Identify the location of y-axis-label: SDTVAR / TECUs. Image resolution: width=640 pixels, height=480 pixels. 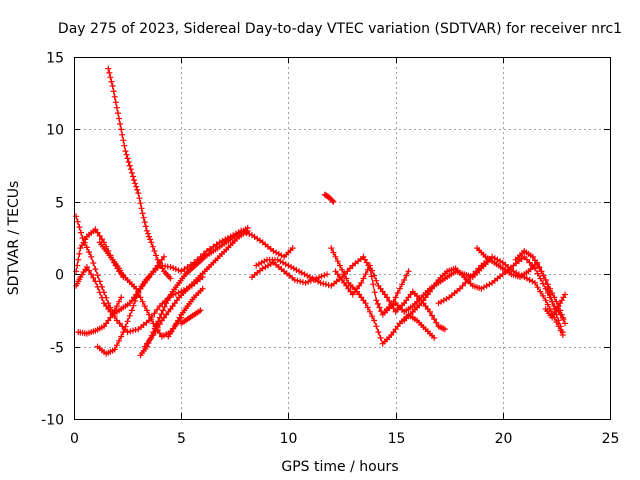
(14, 238).